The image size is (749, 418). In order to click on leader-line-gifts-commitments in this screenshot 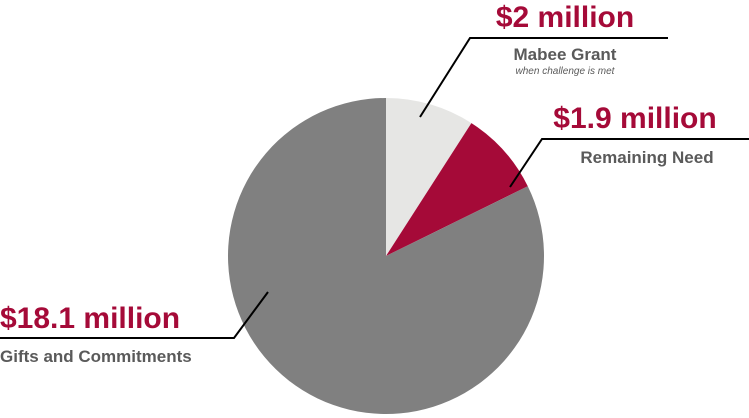, I will do `click(134, 315)`.